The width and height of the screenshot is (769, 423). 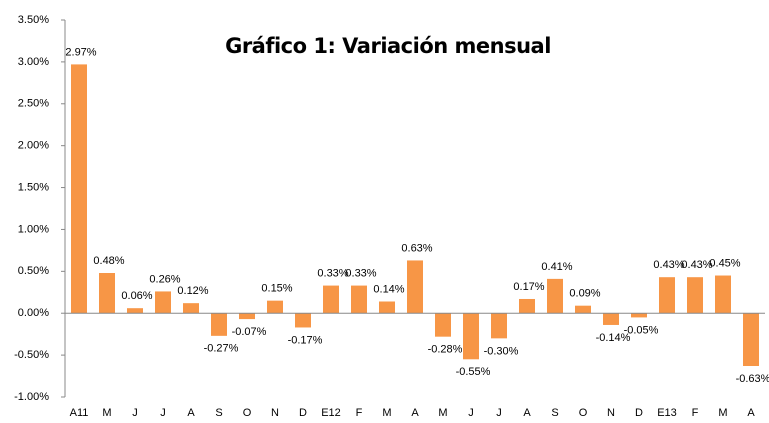 What do you see at coordinates (584, 294) in the screenshot?
I see `value-label: 0.09%` at bounding box center [584, 294].